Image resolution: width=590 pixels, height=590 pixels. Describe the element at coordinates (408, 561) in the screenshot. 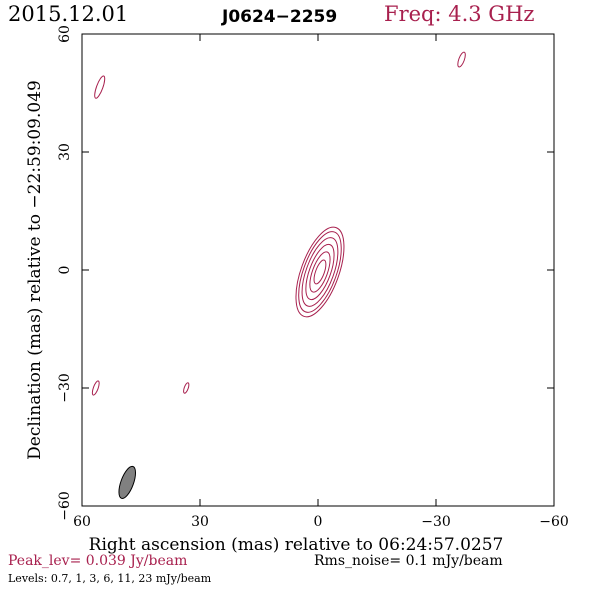

I see `rms-noise: Rms_noise= 0.1 mJy/beam` at that location.